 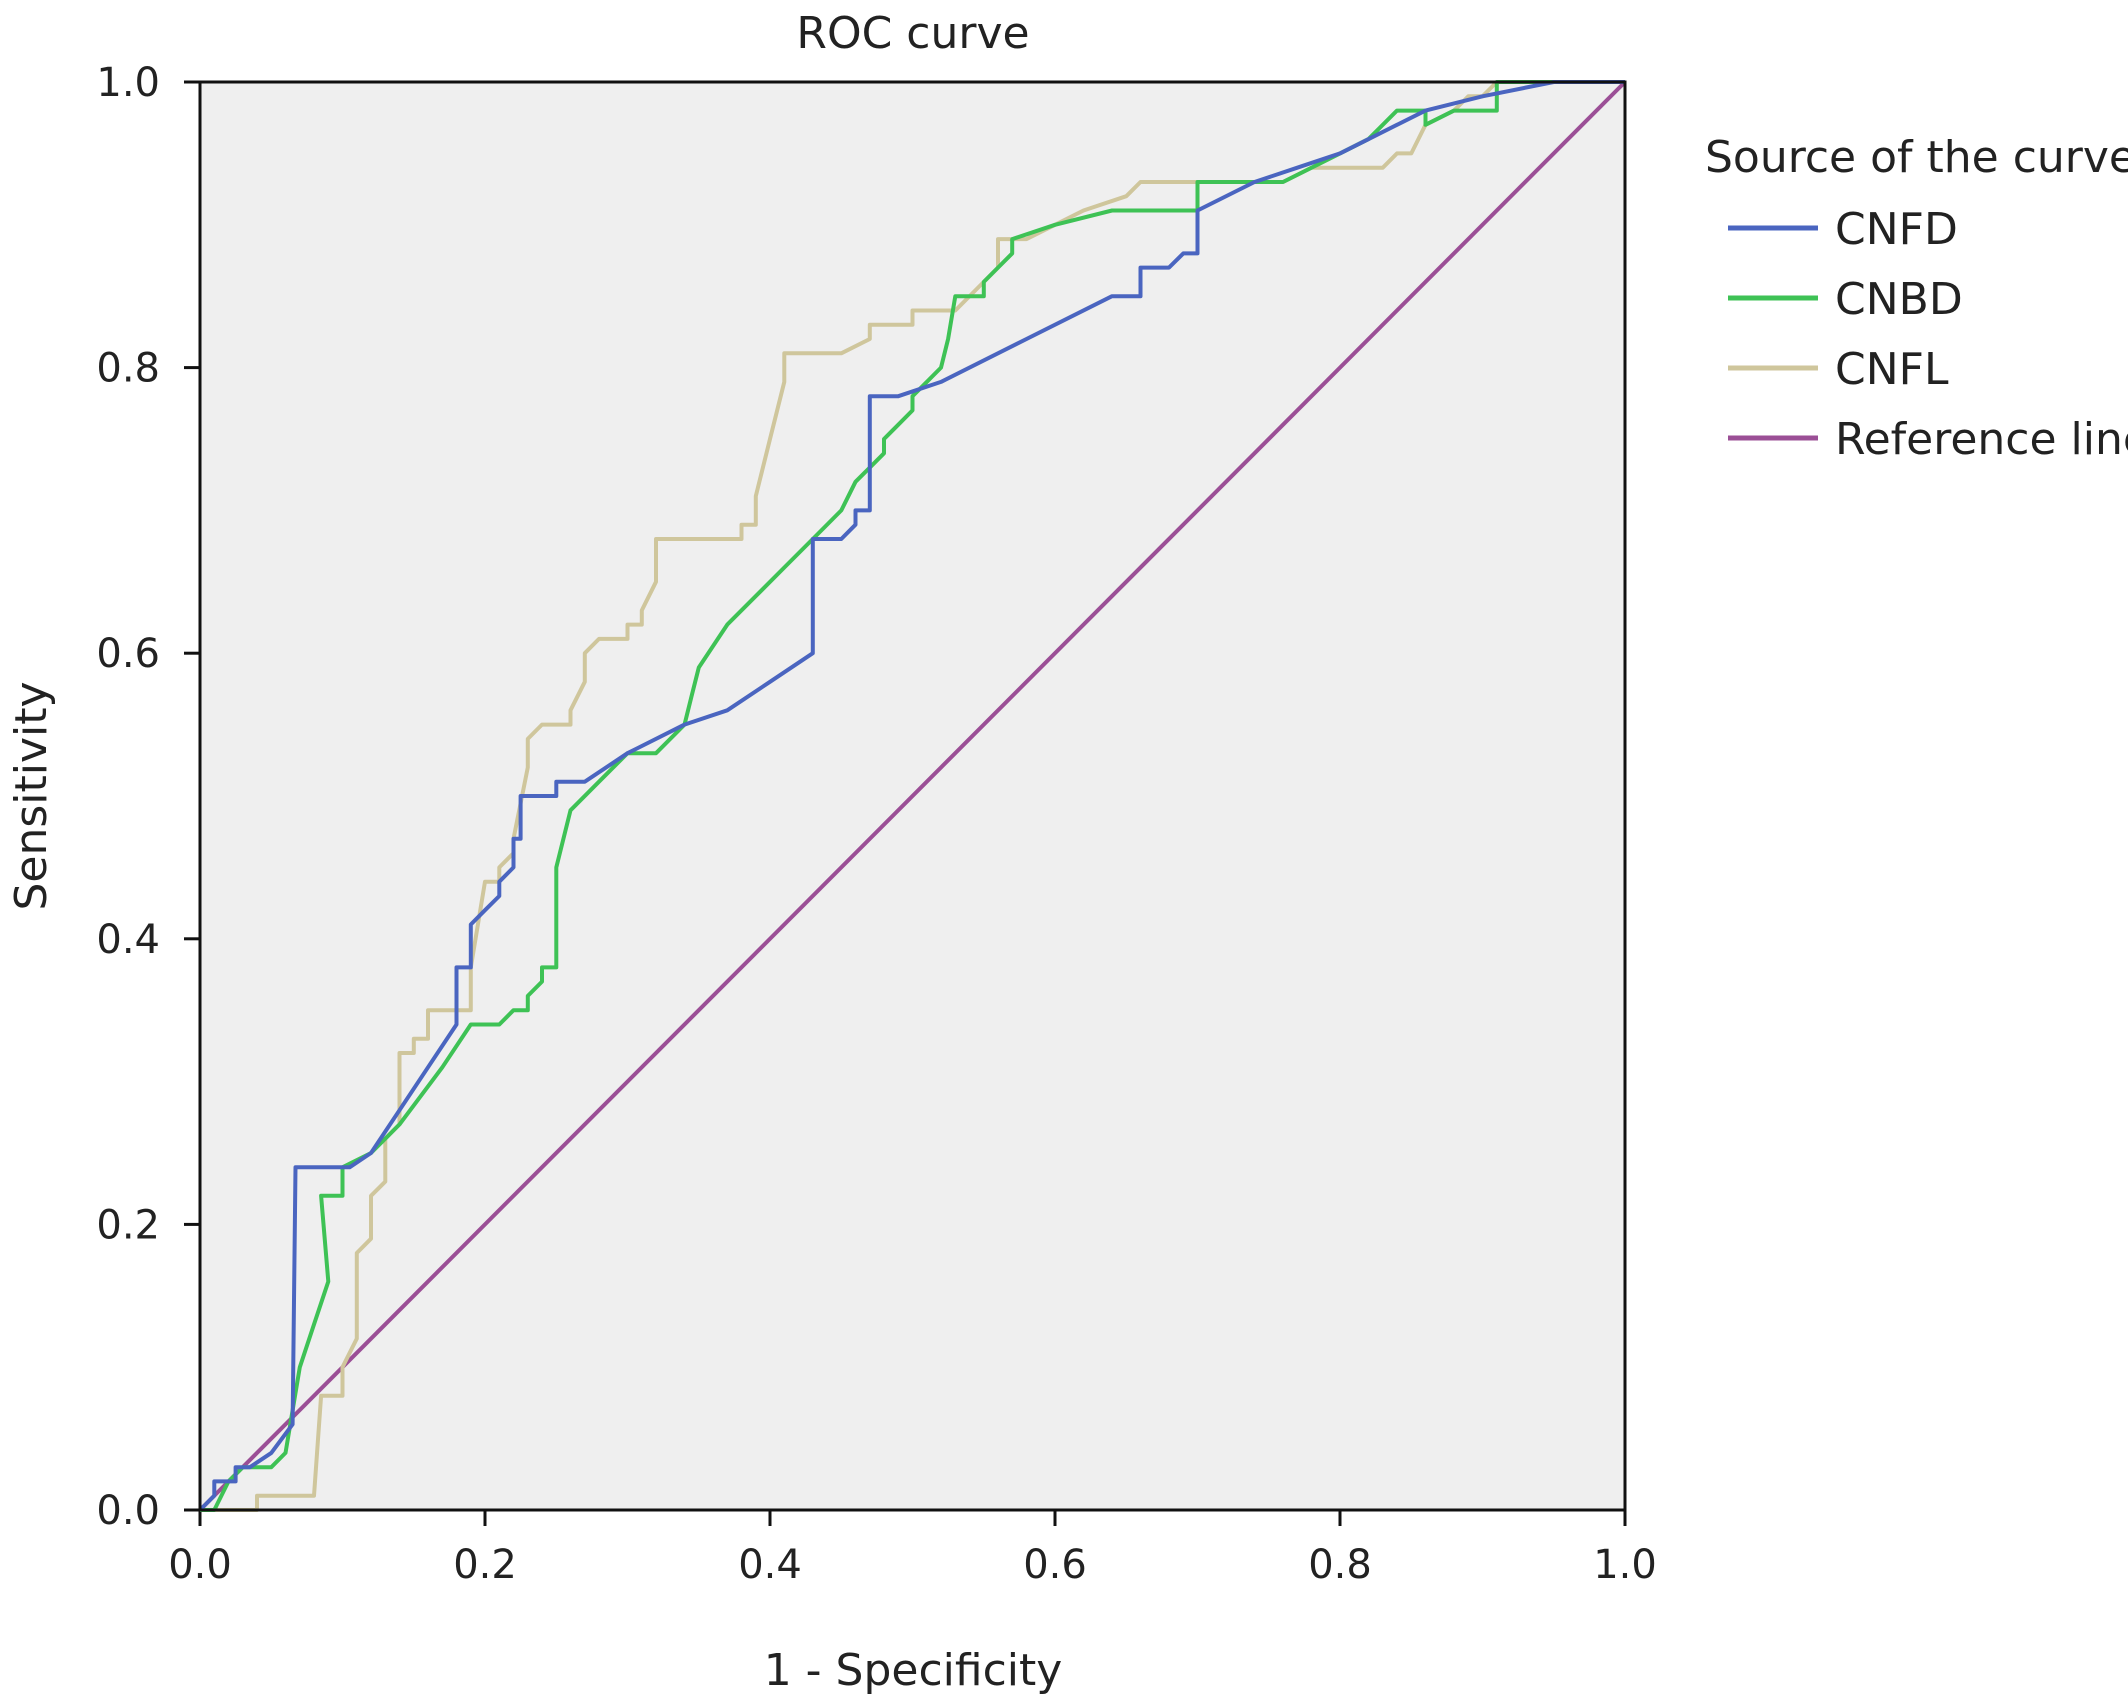 I want to click on y-tick-label: 0.6, so click(x=128, y=654).